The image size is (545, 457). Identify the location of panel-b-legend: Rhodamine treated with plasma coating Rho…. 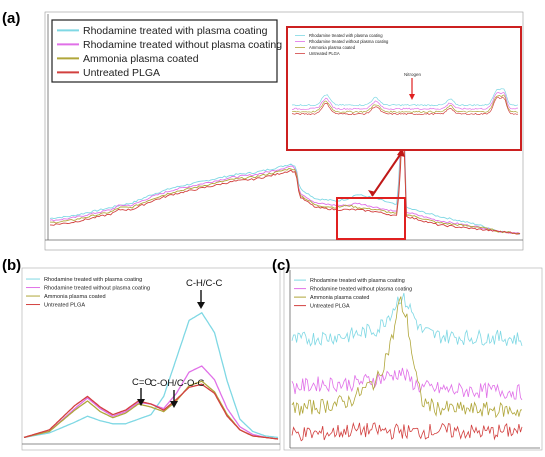
(88, 293).